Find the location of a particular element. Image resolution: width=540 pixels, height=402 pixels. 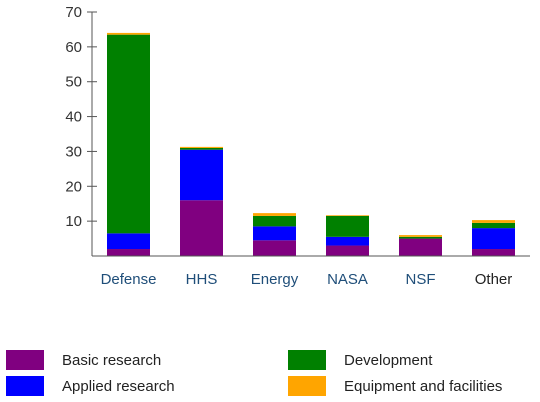

legend-swatch-equipment-and-facilities is located at coordinates (307, 386).